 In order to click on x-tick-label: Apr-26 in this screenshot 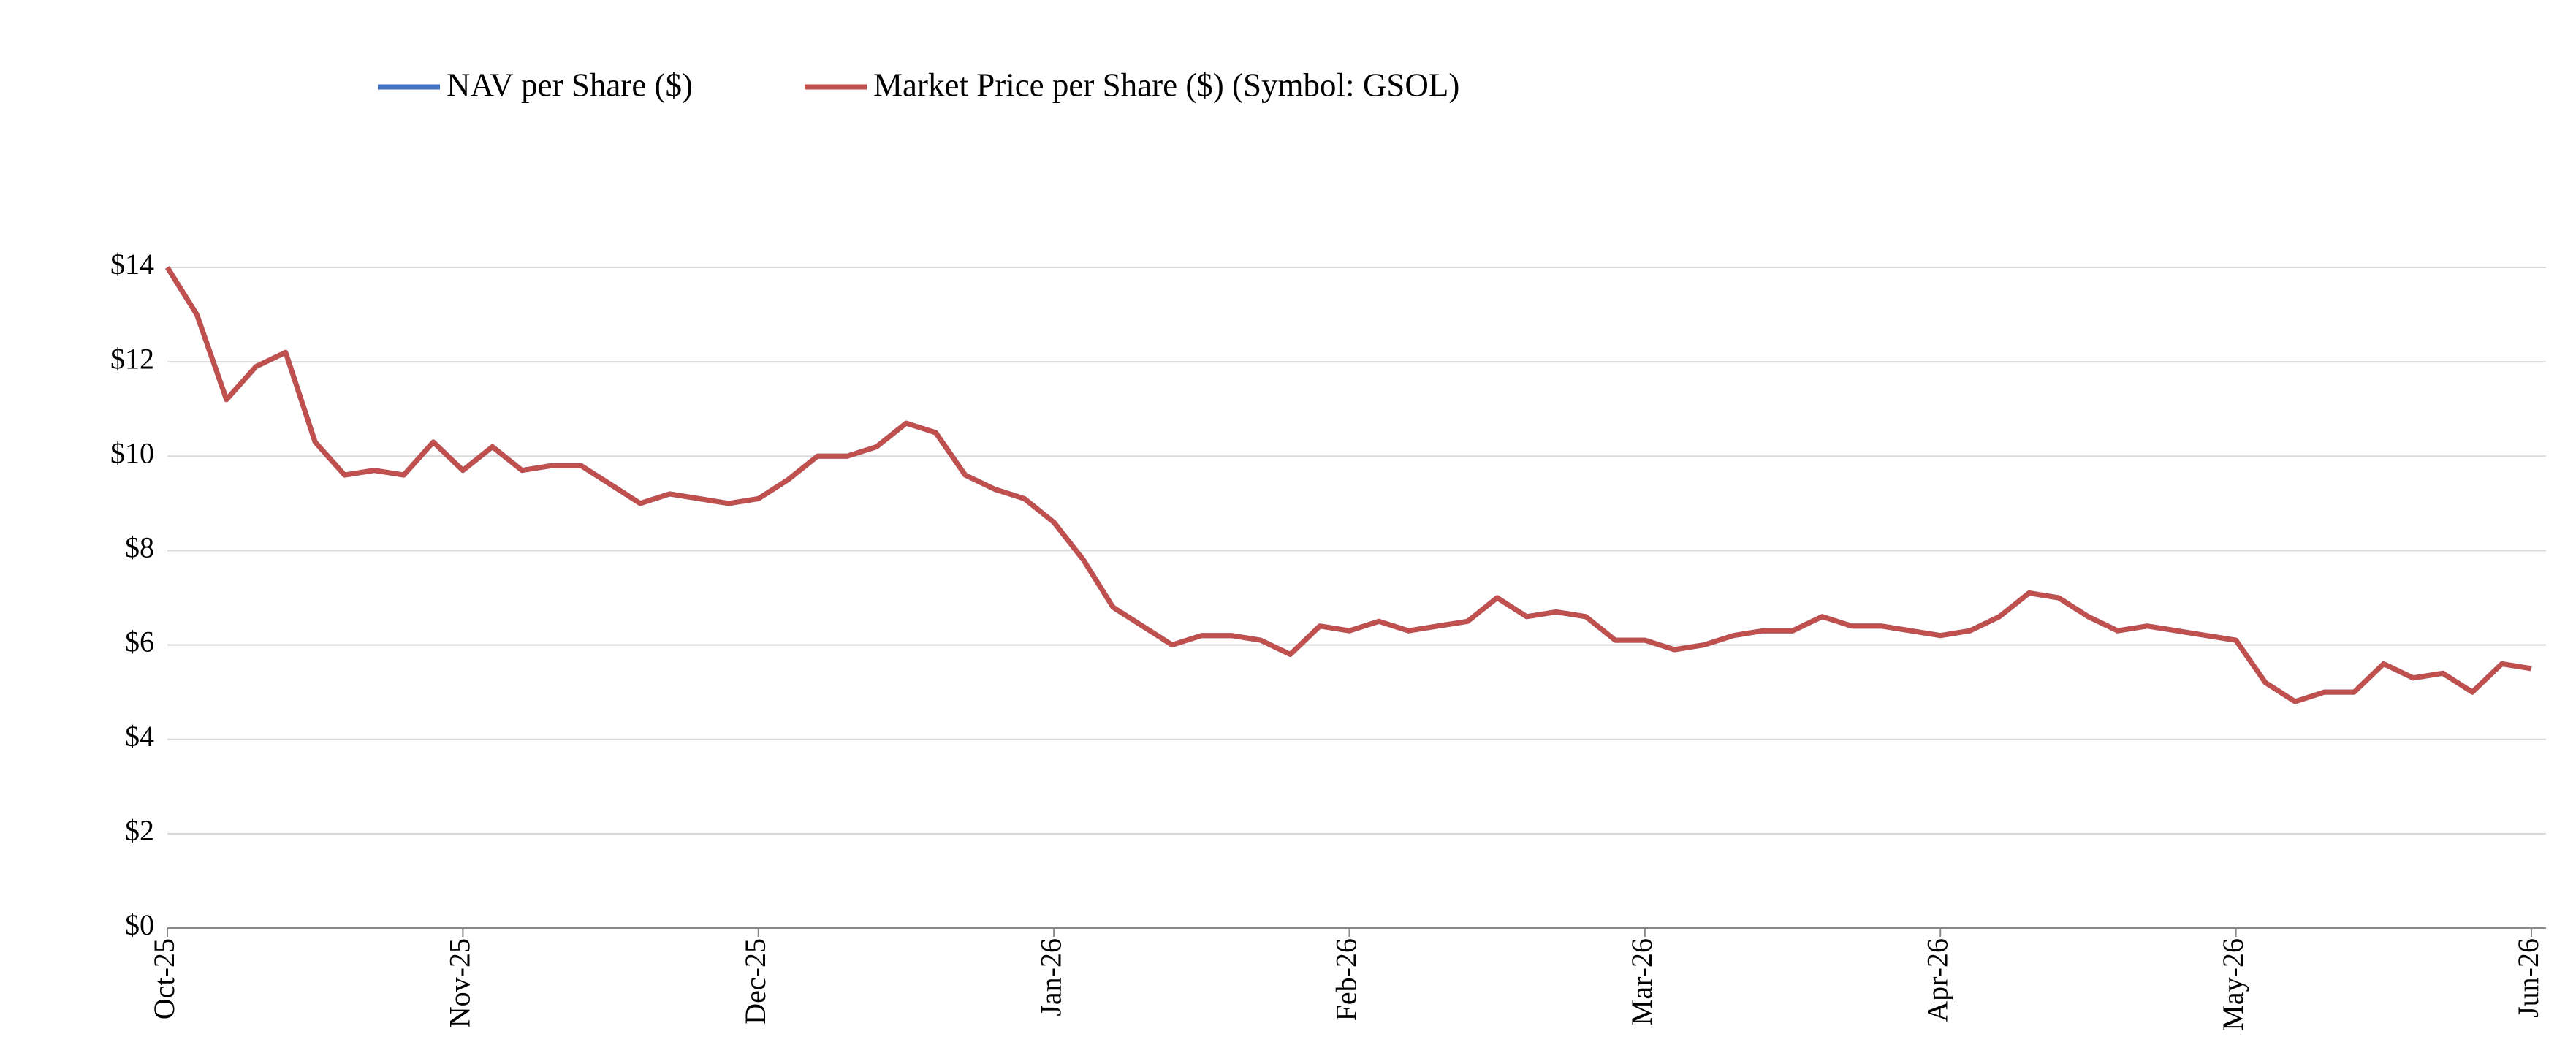, I will do `click(1936, 980)`.